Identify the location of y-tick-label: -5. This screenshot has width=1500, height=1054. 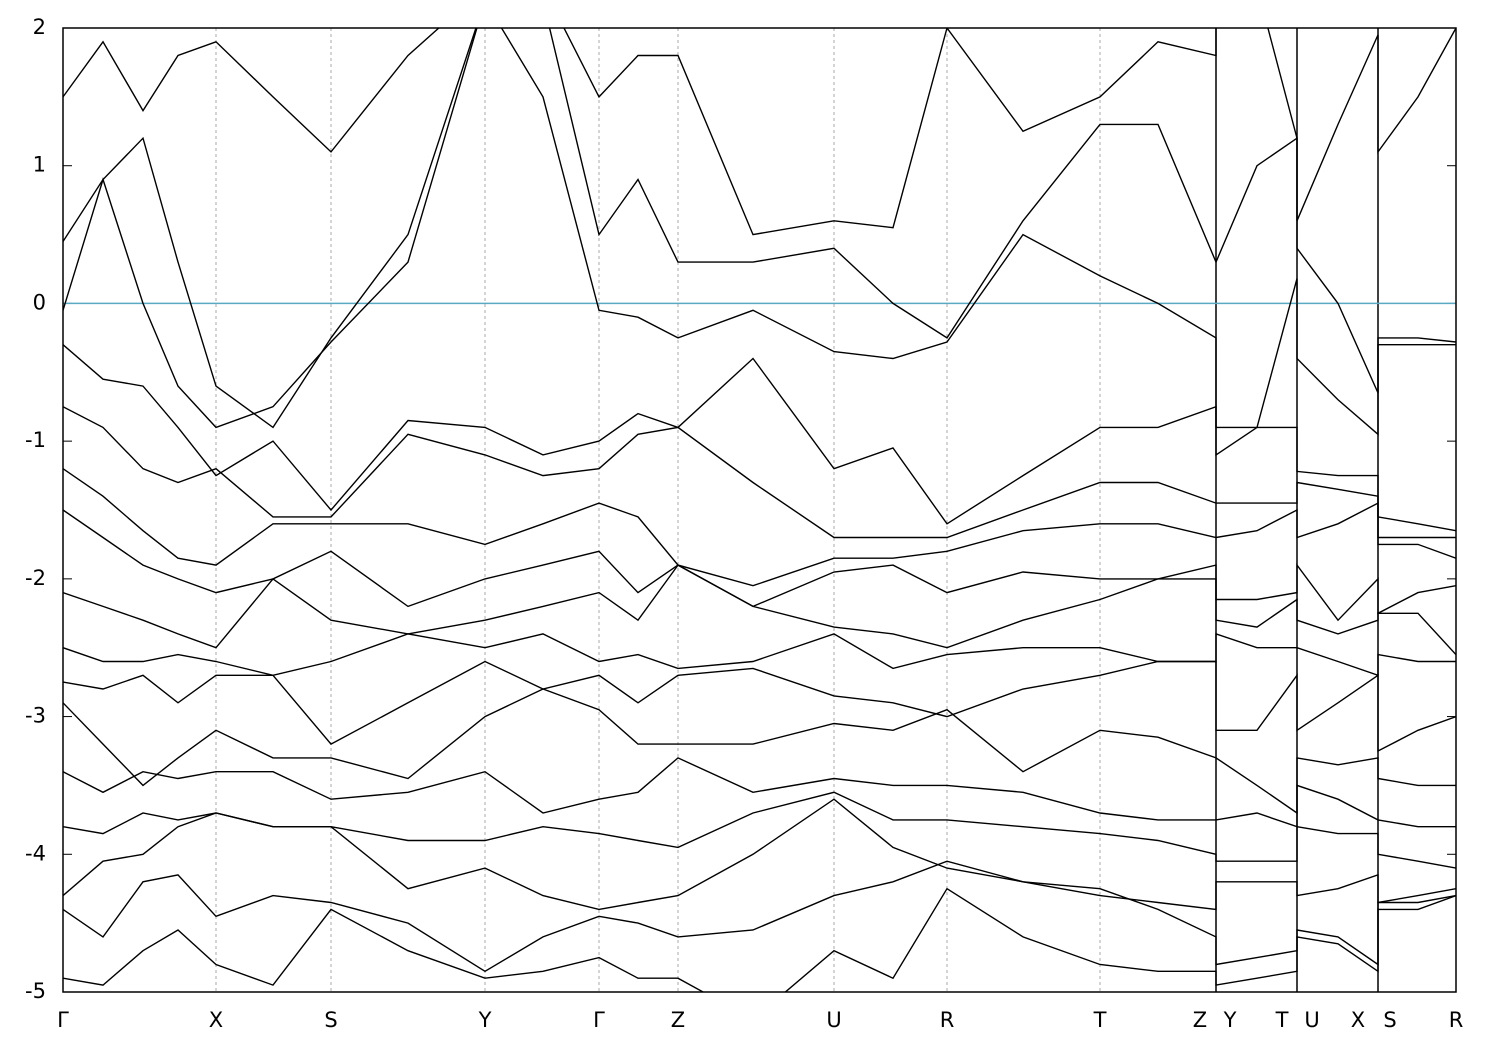
(35, 991).